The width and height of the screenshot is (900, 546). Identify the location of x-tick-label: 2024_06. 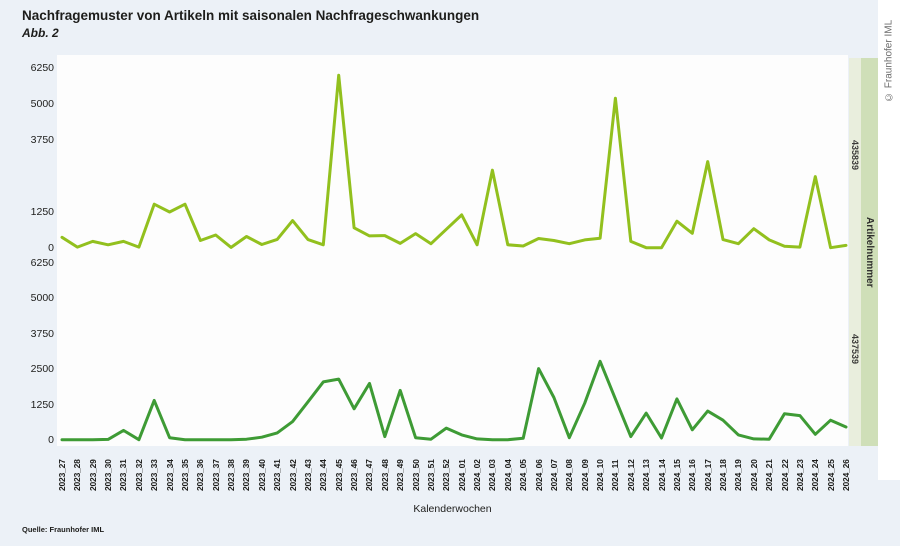
(538, 475).